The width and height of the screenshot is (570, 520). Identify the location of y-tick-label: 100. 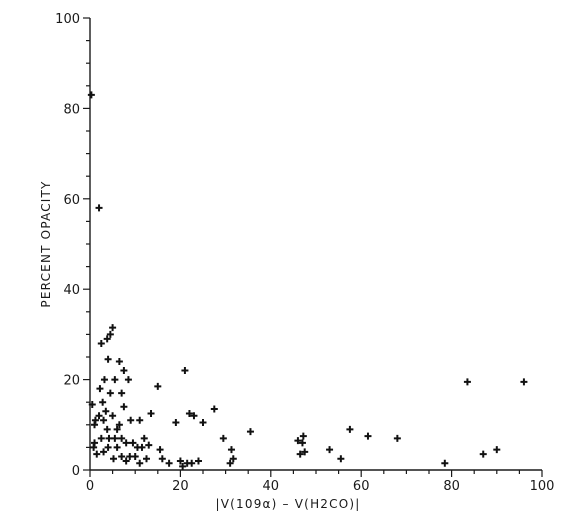
(67, 19).